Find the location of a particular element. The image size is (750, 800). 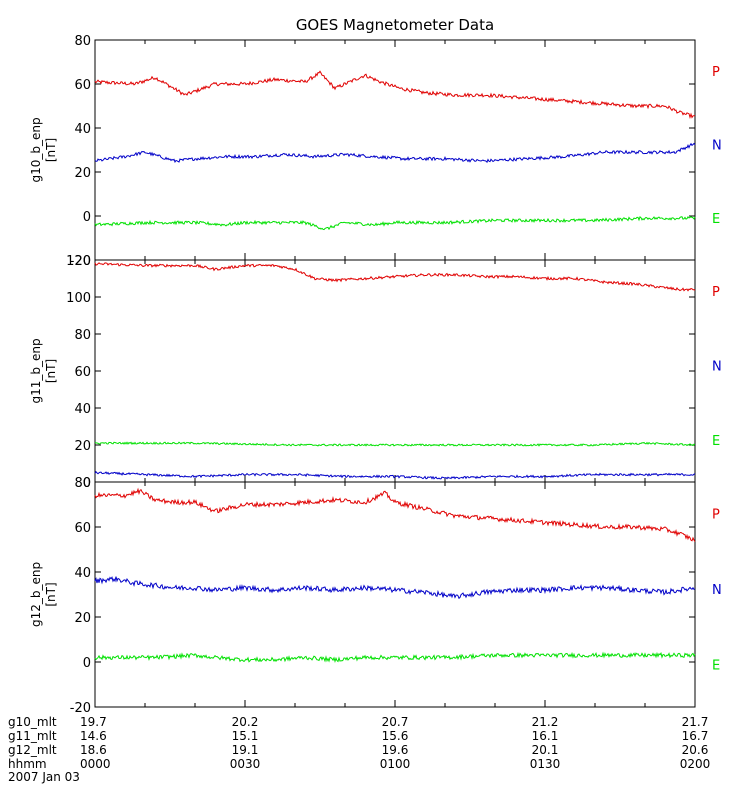

x-tick-label-g12_mlt: 20.6 is located at coordinates (695, 750).